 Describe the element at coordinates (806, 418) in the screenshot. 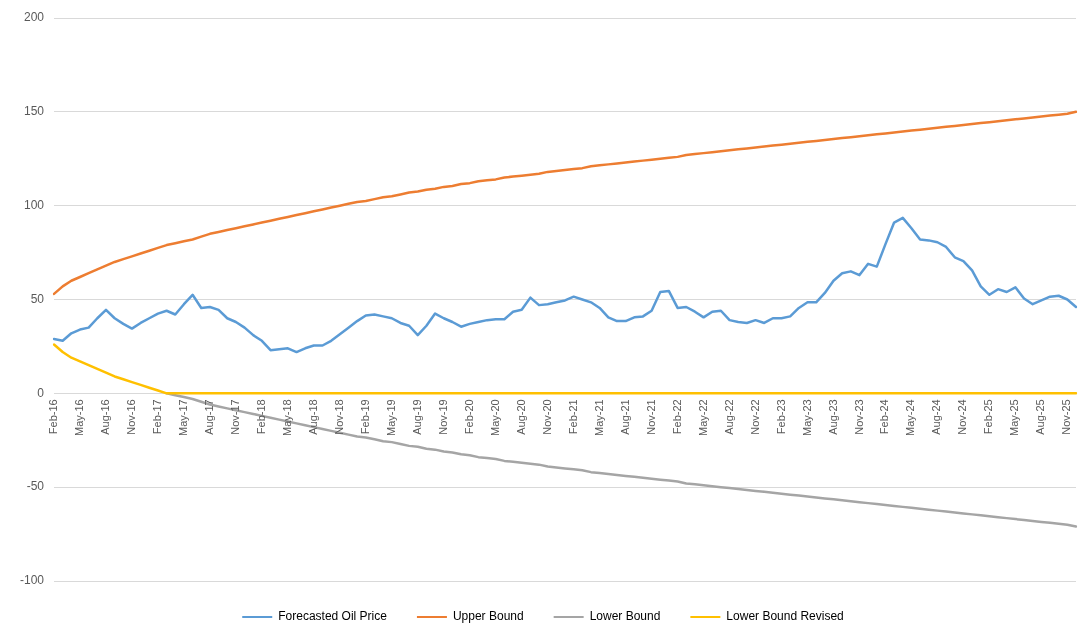

I see `x-tick-label: May-23` at that location.